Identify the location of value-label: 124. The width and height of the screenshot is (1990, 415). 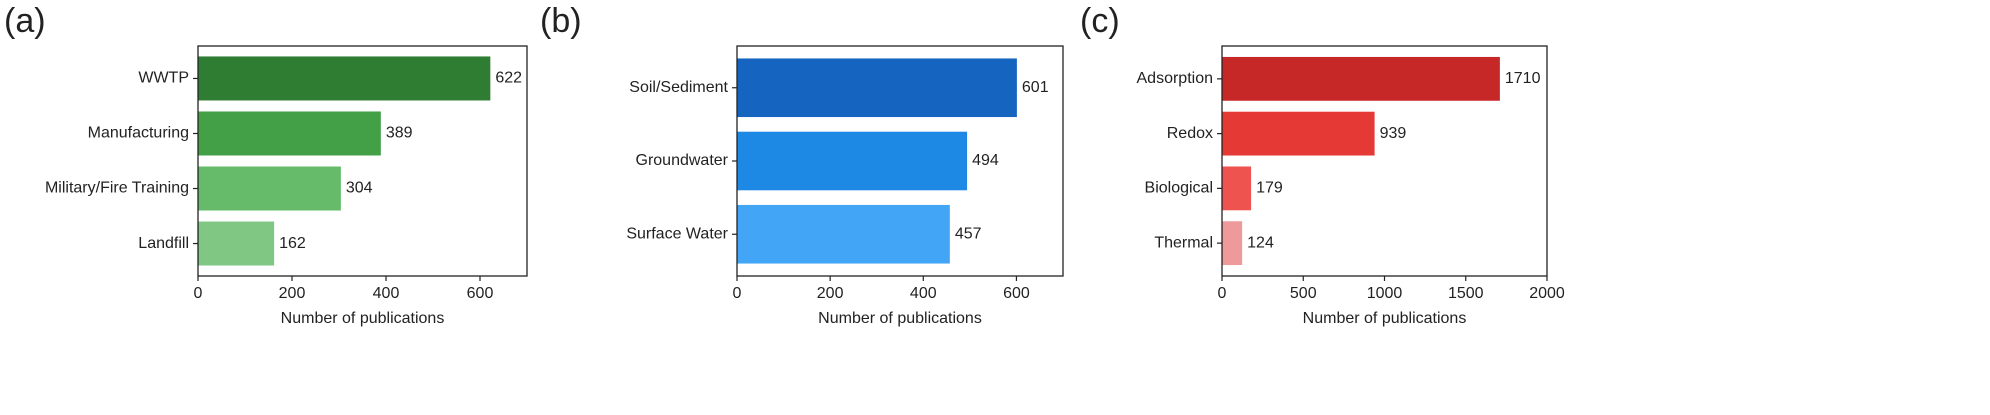
(1260, 242).